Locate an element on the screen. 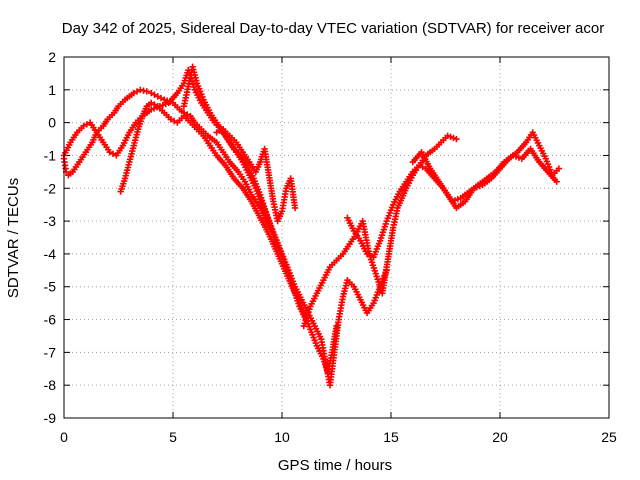  x-tick-label: 20 is located at coordinates (500, 437).